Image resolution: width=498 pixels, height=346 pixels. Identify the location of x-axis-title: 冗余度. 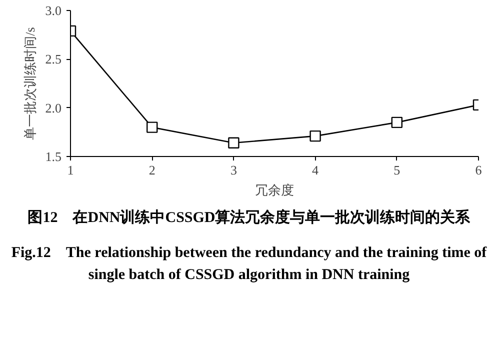
(274, 190).